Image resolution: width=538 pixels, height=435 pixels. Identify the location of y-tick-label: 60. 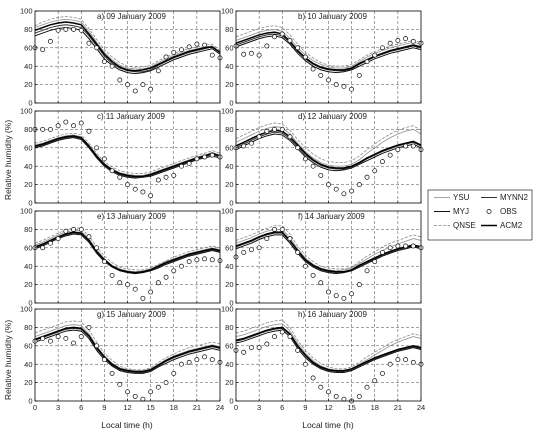
(229, 147).